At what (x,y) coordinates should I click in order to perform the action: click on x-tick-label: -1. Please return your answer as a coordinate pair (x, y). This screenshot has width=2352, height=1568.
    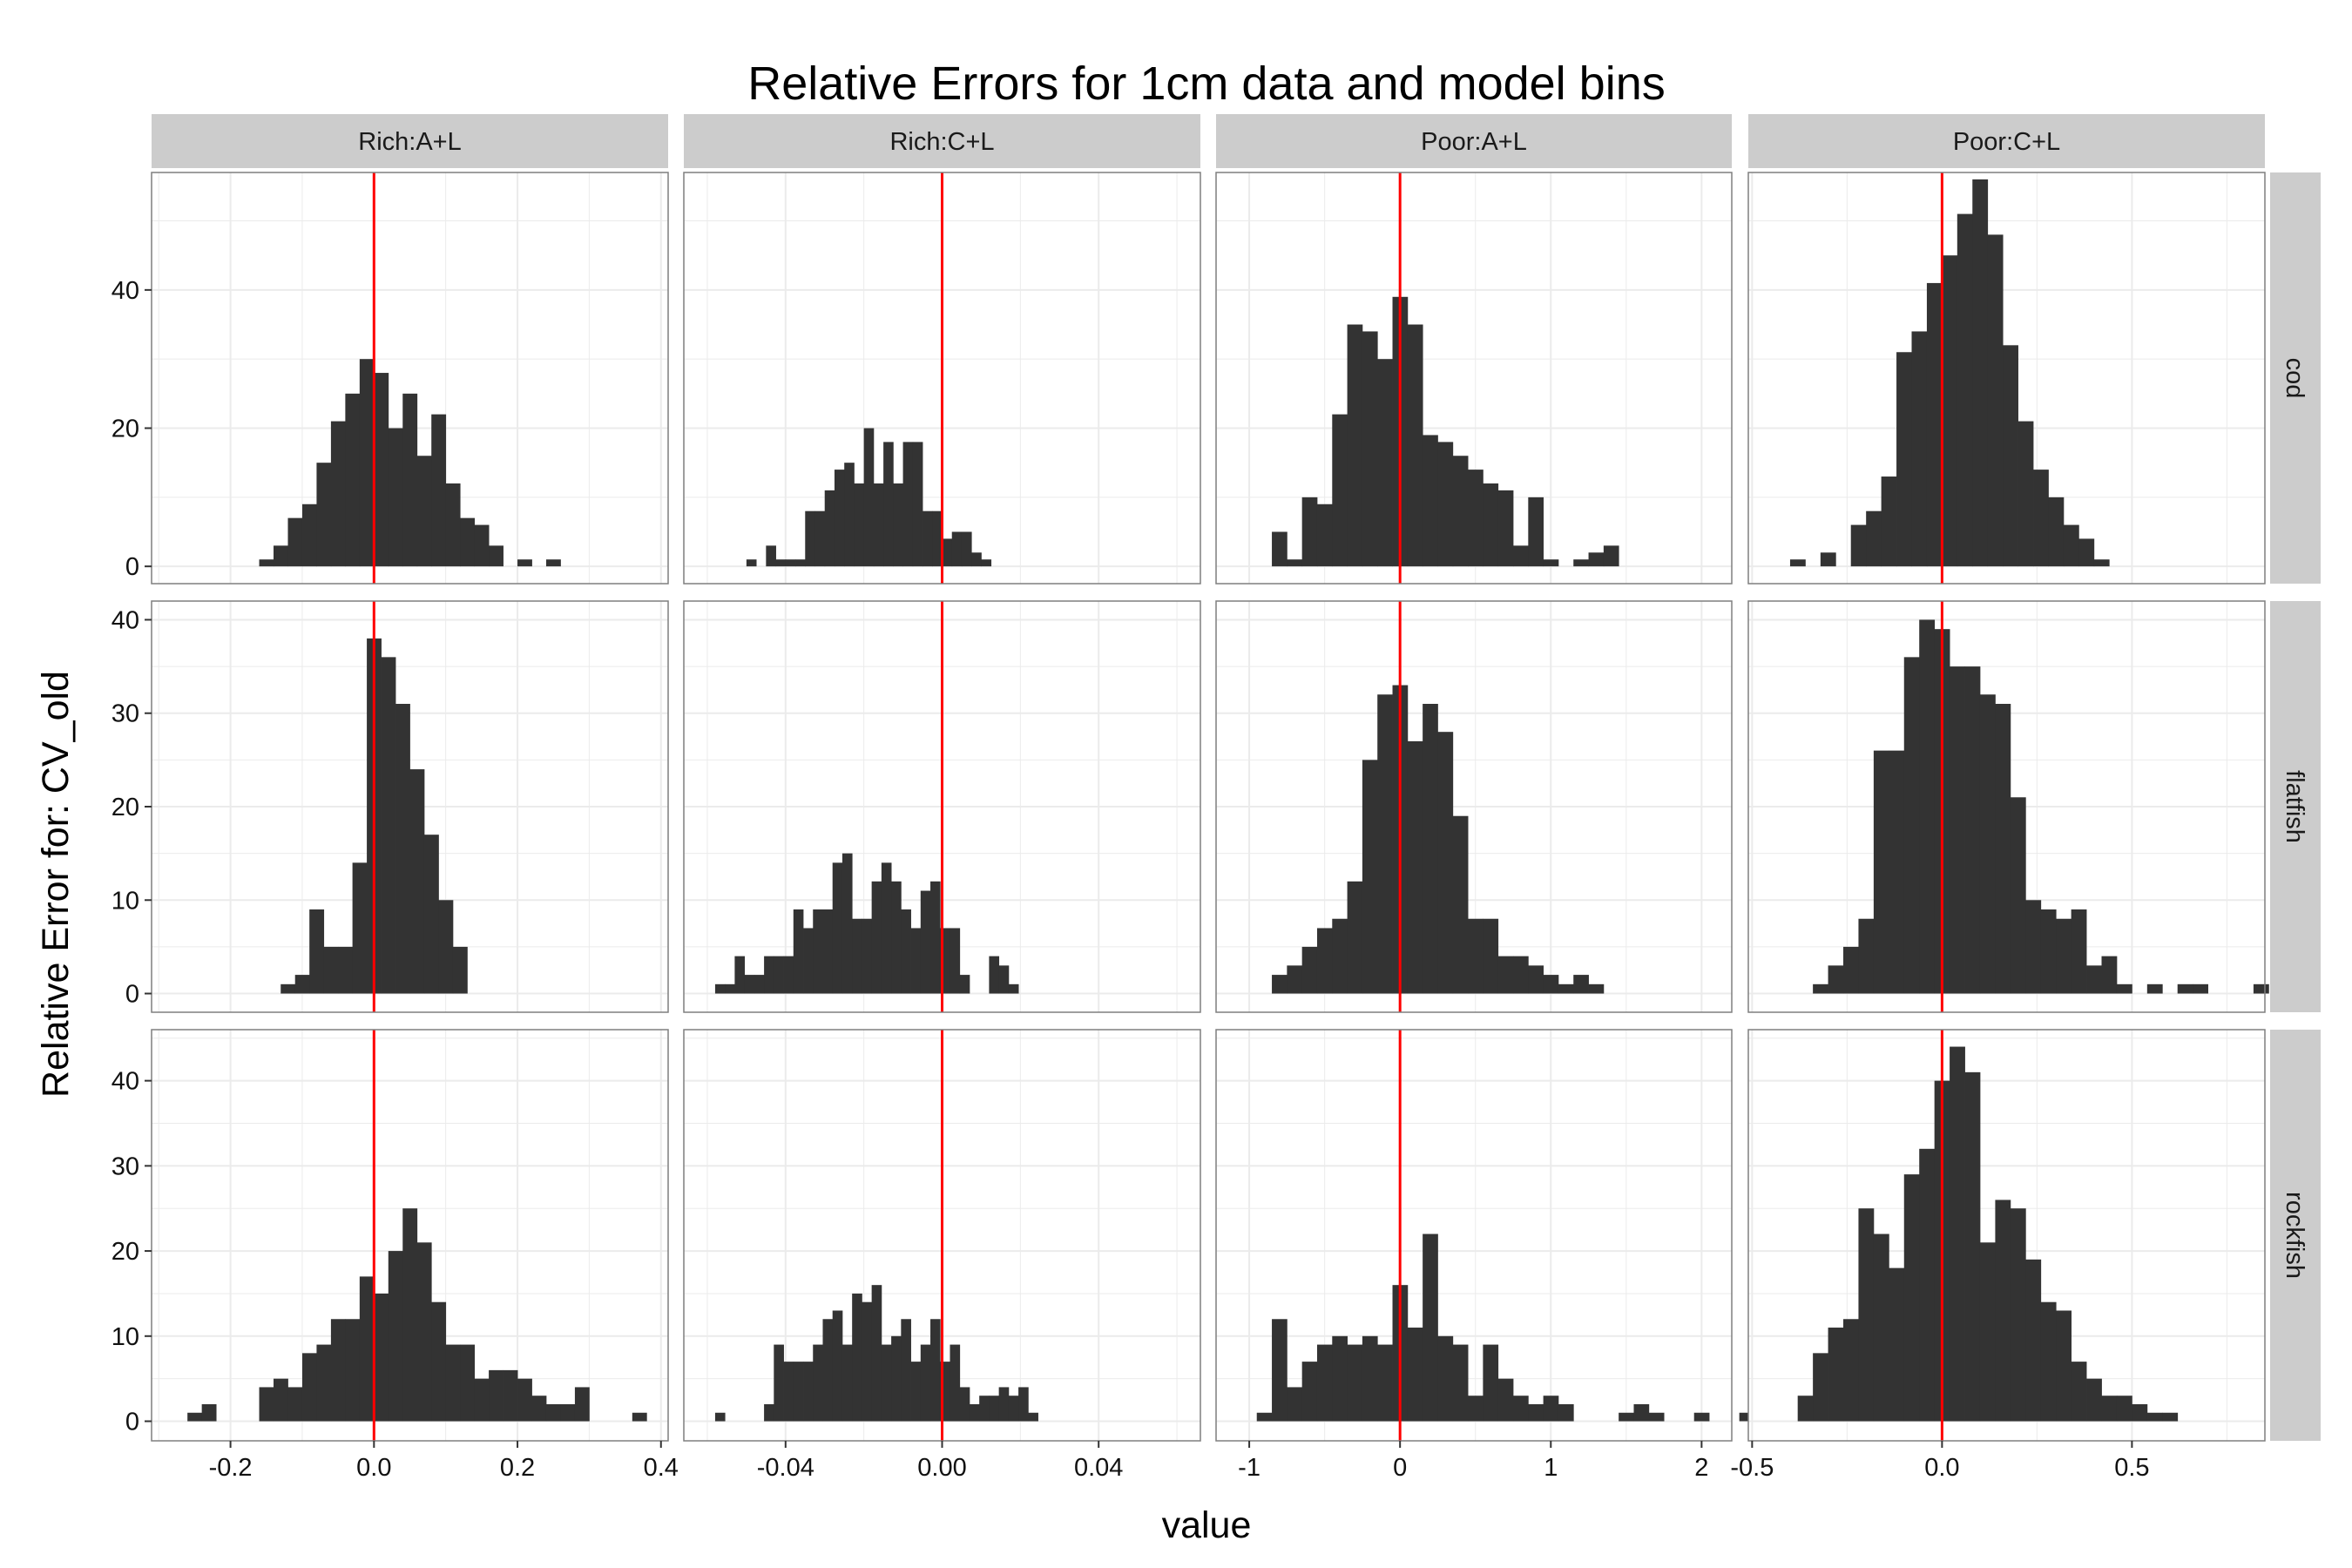
    Looking at the image, I should click on (1249, 1468).